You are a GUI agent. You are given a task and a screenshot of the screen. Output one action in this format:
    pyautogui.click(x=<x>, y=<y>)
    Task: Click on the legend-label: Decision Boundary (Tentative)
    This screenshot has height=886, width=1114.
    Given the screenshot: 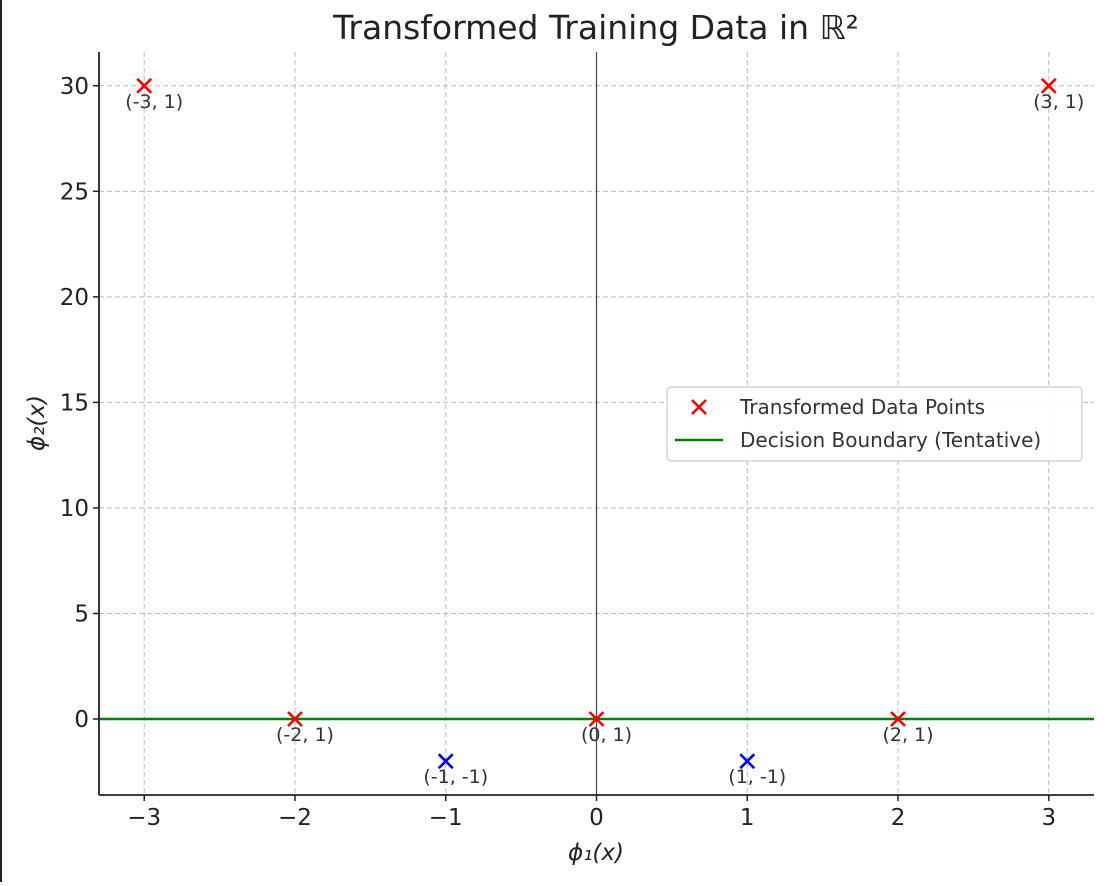 What is the action you would take?
    pyautogui.click(x=890, y=440)
    